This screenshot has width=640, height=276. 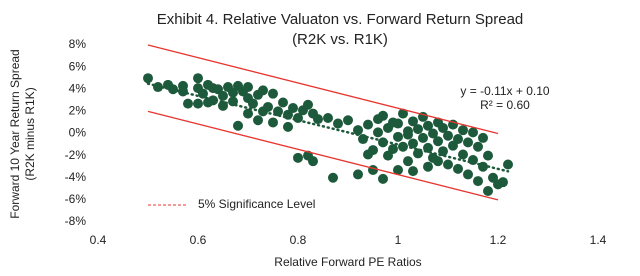 I want to click on y-tick-label: -4%, so click(x=76, y=177).